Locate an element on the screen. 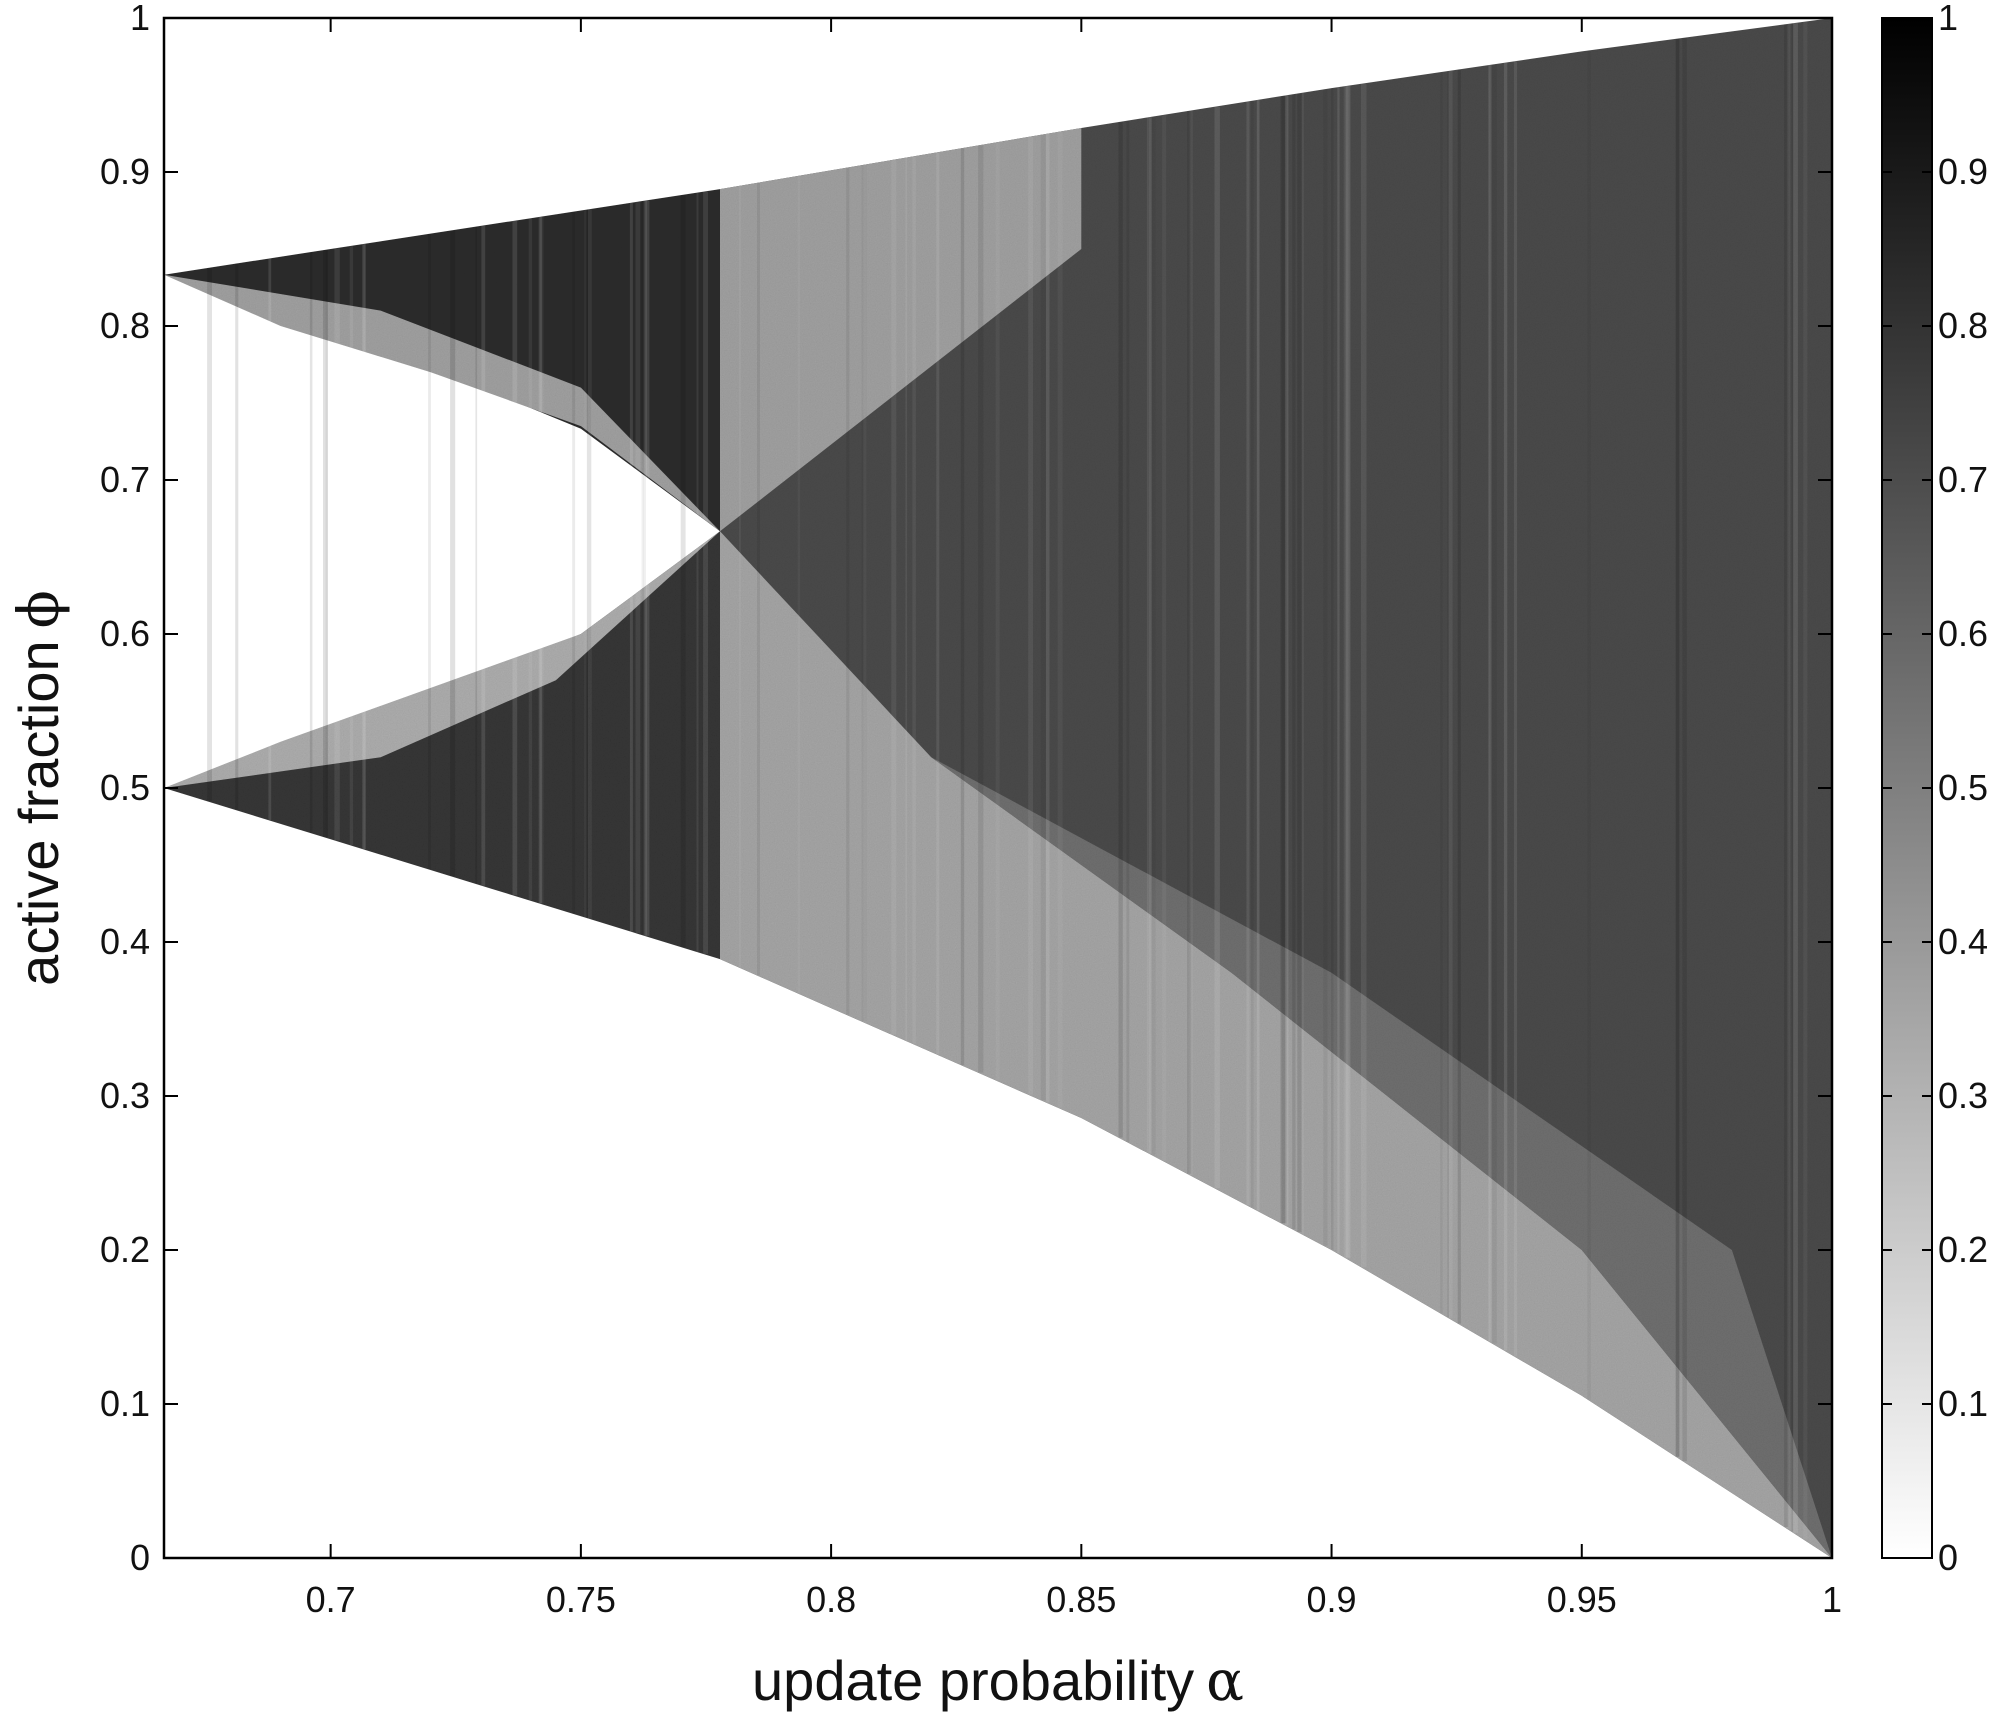 The image size is (2016, 1714). y-tick-label: 0.4 is located at coordinates (125, 941).